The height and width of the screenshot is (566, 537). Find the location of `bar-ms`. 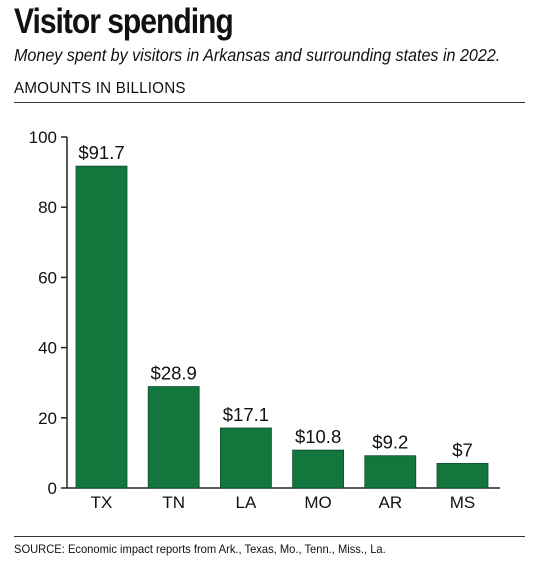

bar-ms is located at coordinates (462, 476).